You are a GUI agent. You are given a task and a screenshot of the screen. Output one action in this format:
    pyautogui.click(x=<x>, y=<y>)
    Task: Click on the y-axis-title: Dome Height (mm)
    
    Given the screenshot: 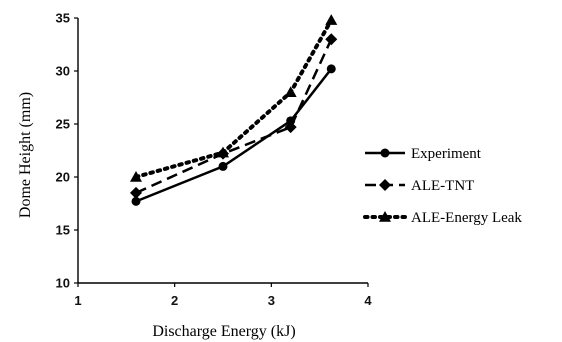 What is the action you would take?
    pyautogui.click(x=25, y=155)
    